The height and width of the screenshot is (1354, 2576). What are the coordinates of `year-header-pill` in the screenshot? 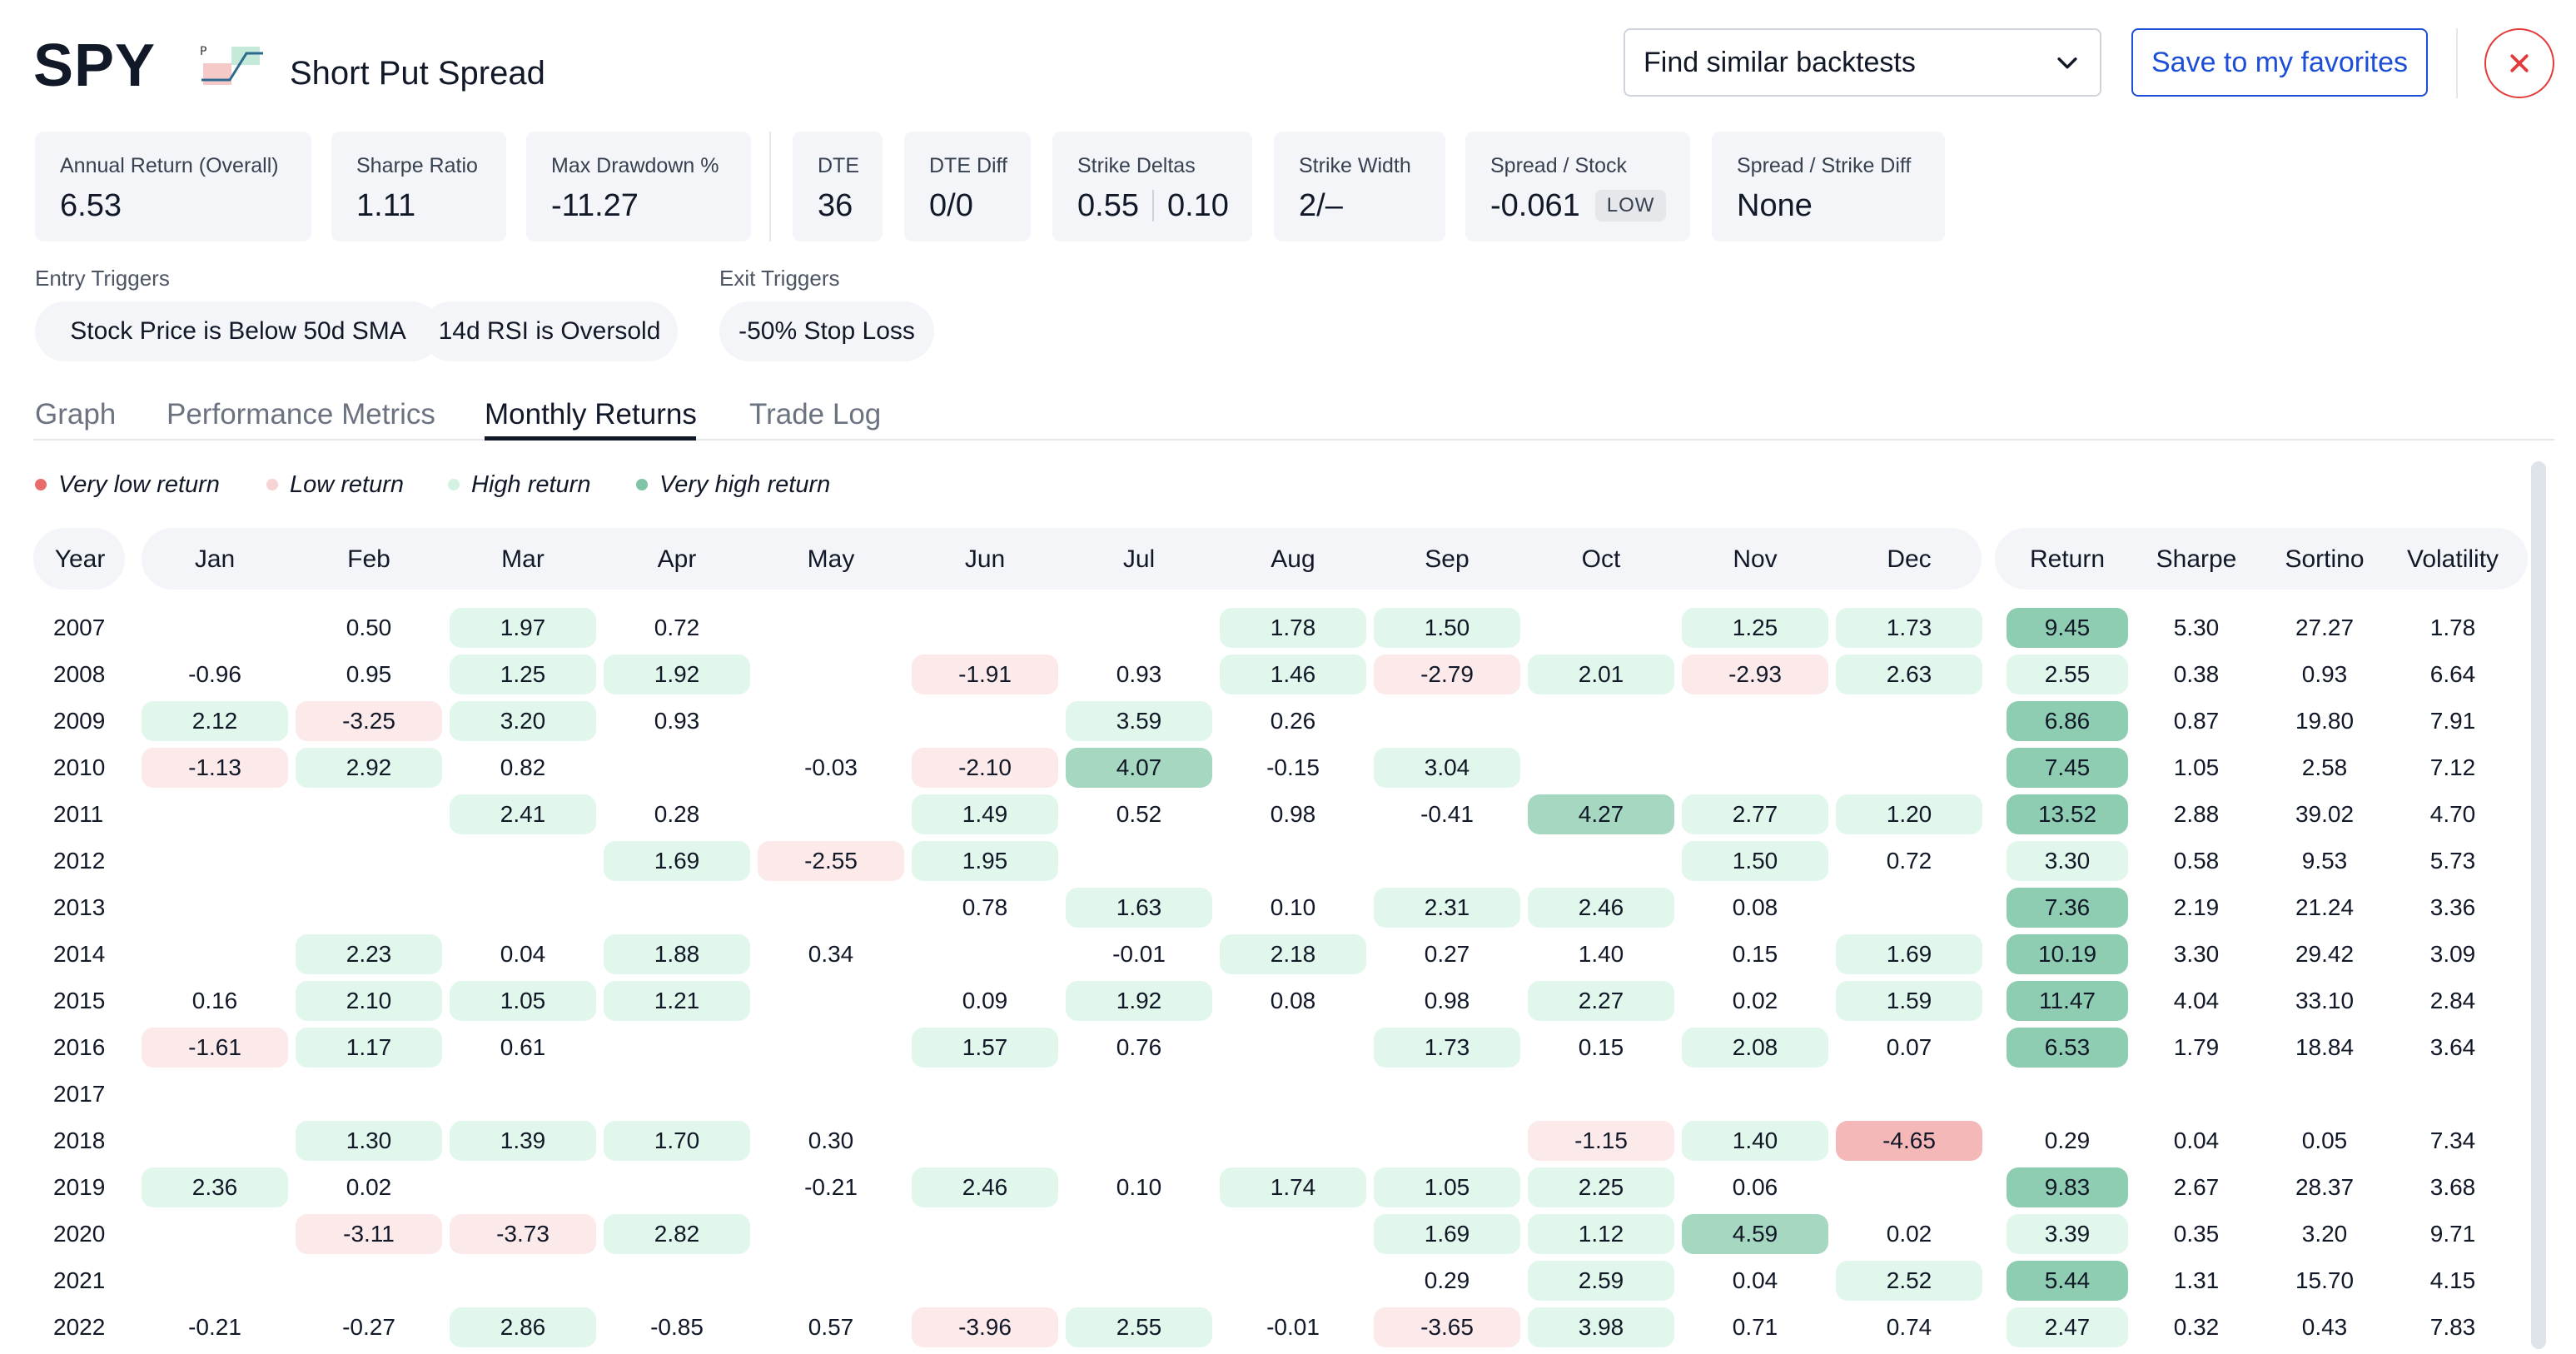 It's located at (79, 559).